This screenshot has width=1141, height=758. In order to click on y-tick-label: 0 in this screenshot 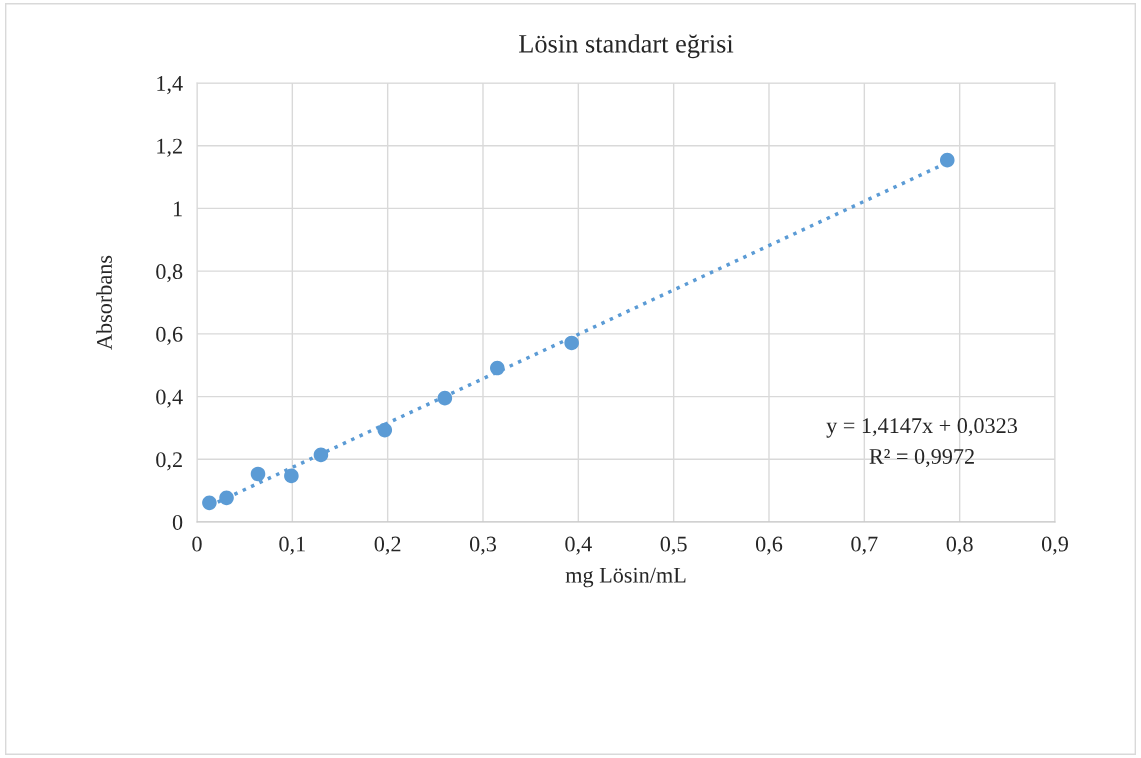, I will do `click(177, 522)`.